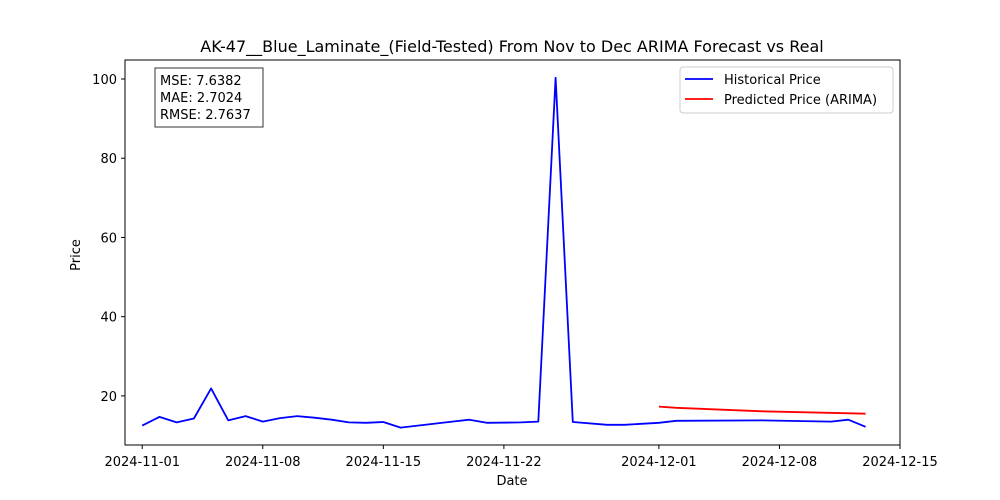  Describe the element at coordinates (201, 98) in the screenshot. I see `metric-mae: MAE: 2.7024` at that location.